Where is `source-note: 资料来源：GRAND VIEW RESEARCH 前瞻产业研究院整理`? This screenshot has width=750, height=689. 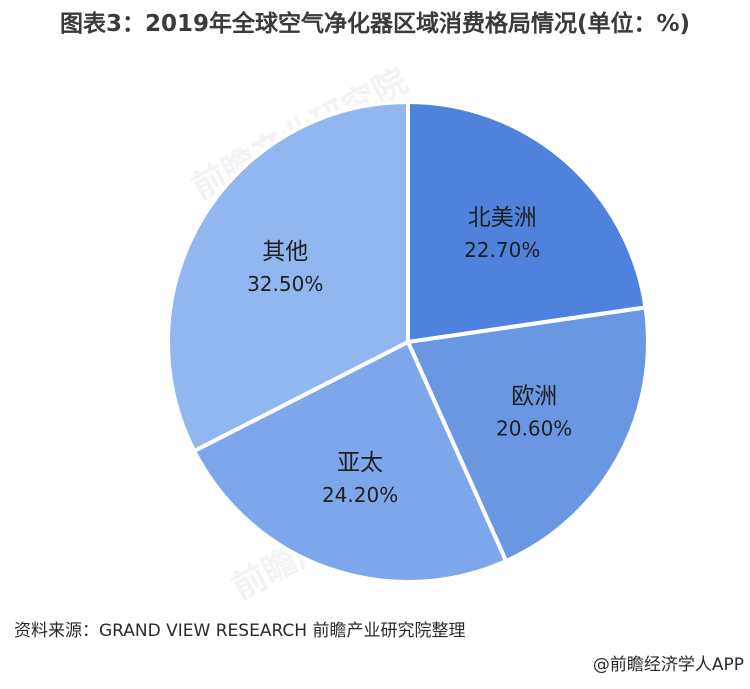
source-note: 资料来源：GRAND VIEW RESEARCH 前瞻产业研究院整理 is located at coordinates (240, 631).